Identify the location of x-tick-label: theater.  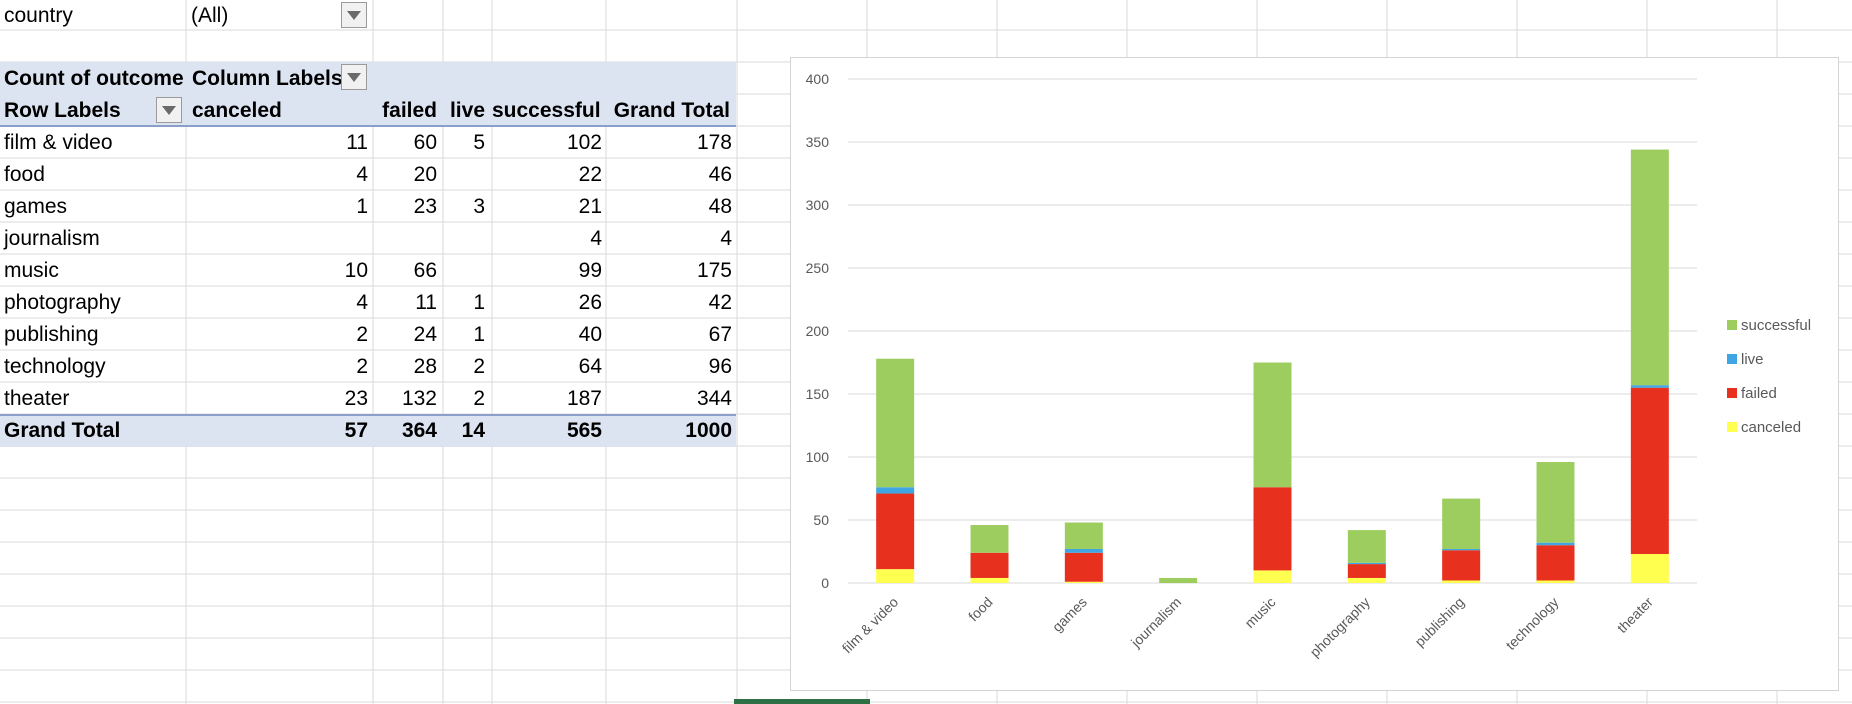
(1635, 615).